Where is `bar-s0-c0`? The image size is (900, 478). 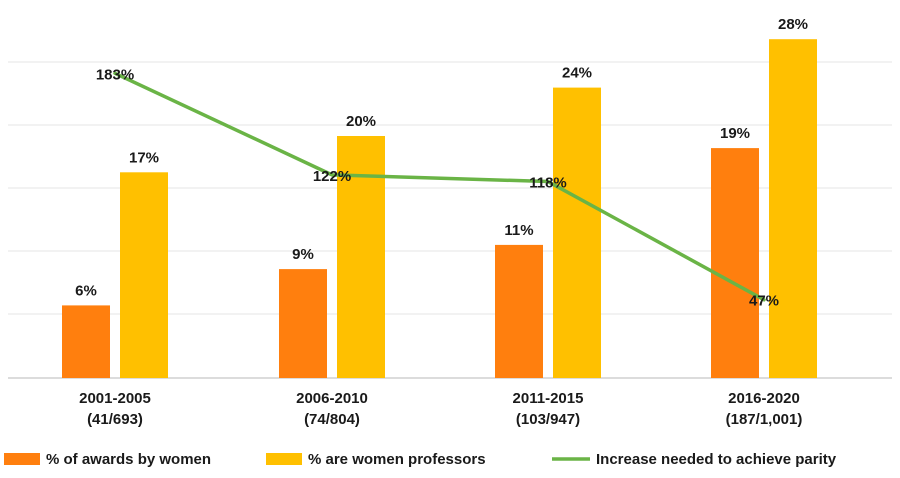
bar-s0-c0 is located at coordinates (86, 341).